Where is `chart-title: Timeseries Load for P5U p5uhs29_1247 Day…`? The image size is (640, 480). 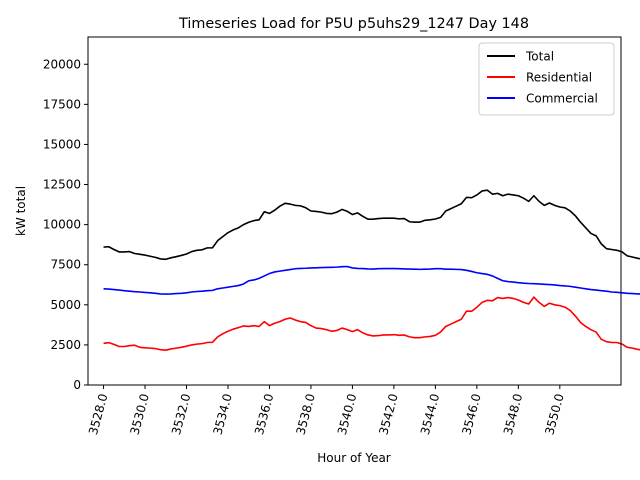 chart-title: Timeseries Load for P5U p5uhs29_1247 Day… is located at coordinates (353, 24).